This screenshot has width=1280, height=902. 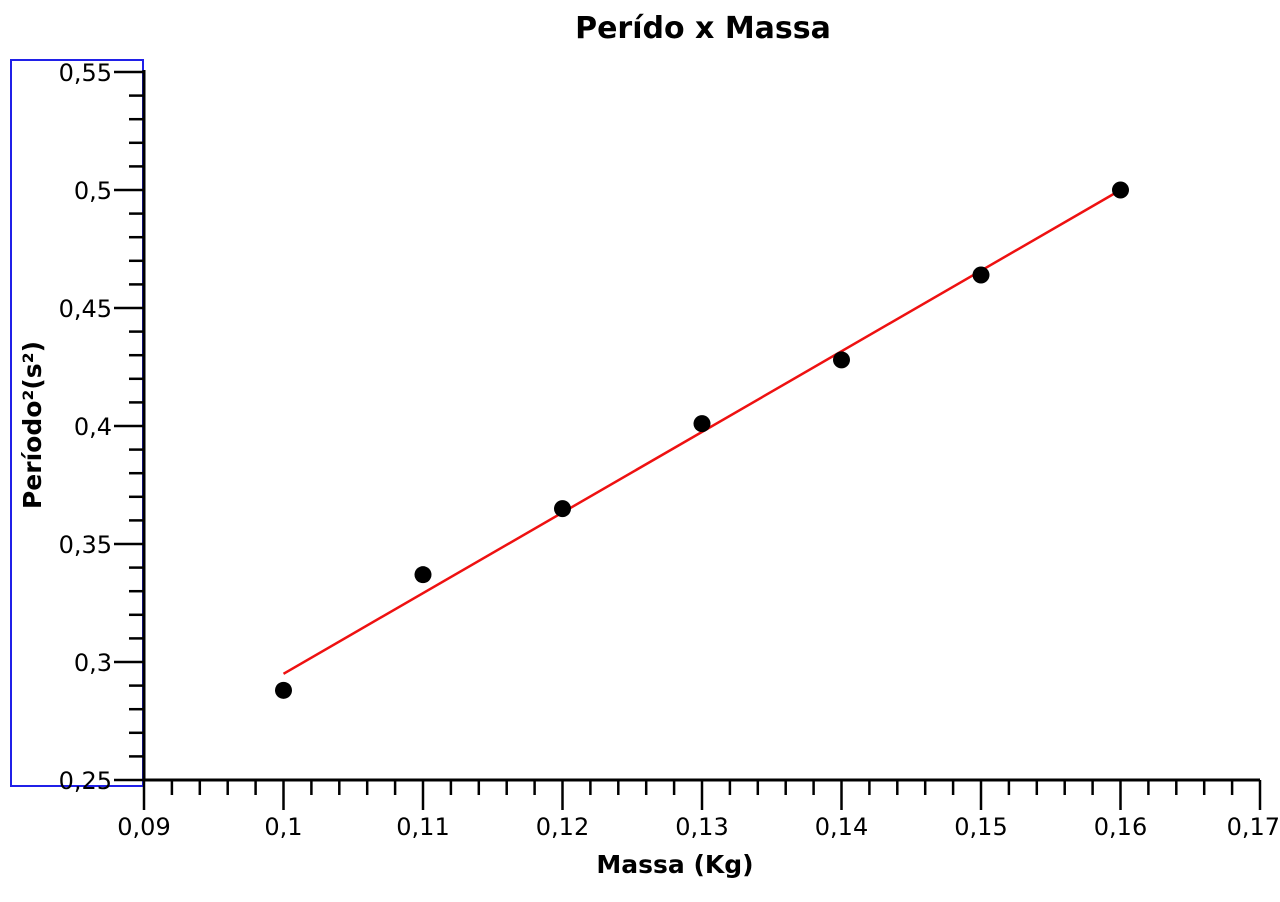 What do you see at coordinates (85, 73) in the screenshot?
I see `y-tick-label: 0,55` at bounding box center [85, 73].